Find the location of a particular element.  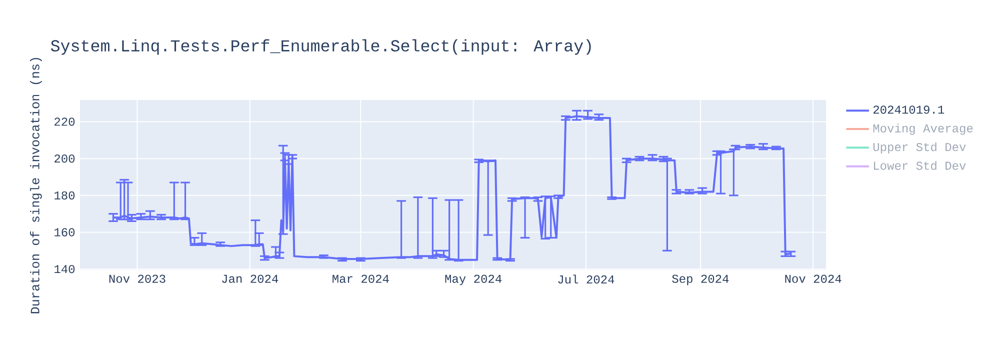

x-tick-label: Mar 2024 is located at coordinates (360, 278).